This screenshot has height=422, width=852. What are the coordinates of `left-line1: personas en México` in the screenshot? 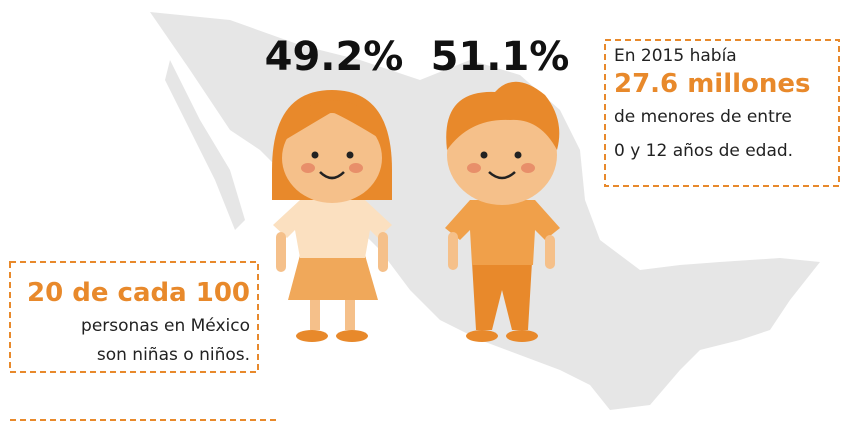 It's located at (165, 326).